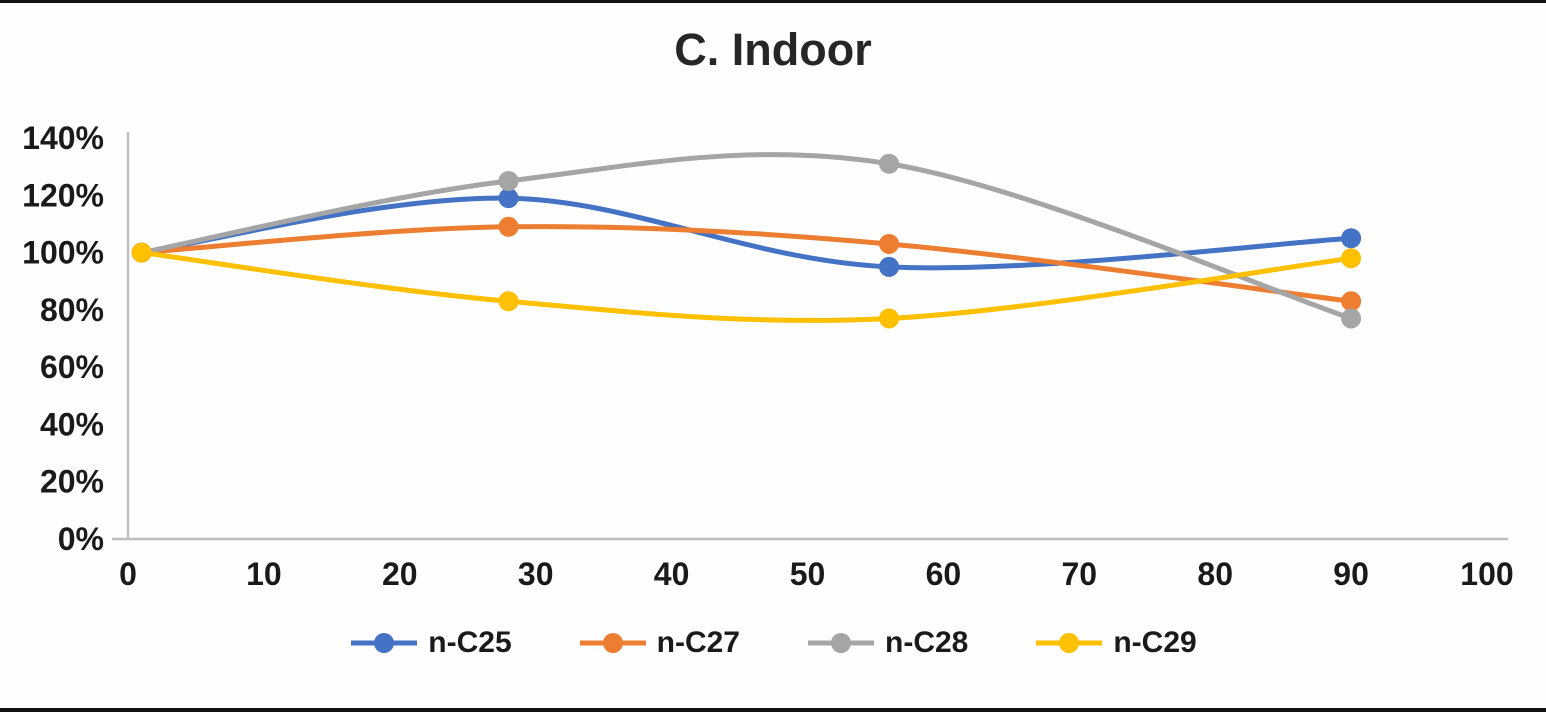  What do you see at coordinates (746, 286) in the screenshot?
I see `series-line-n-C29` at bounding box center [746, 286].